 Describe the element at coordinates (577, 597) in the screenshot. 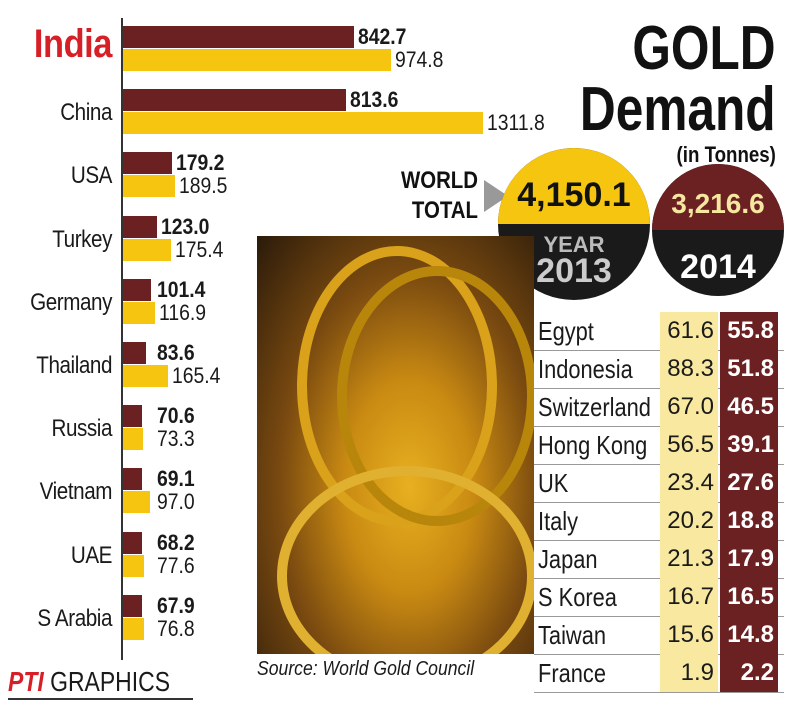

I see `table-country: S Korea` at that location.